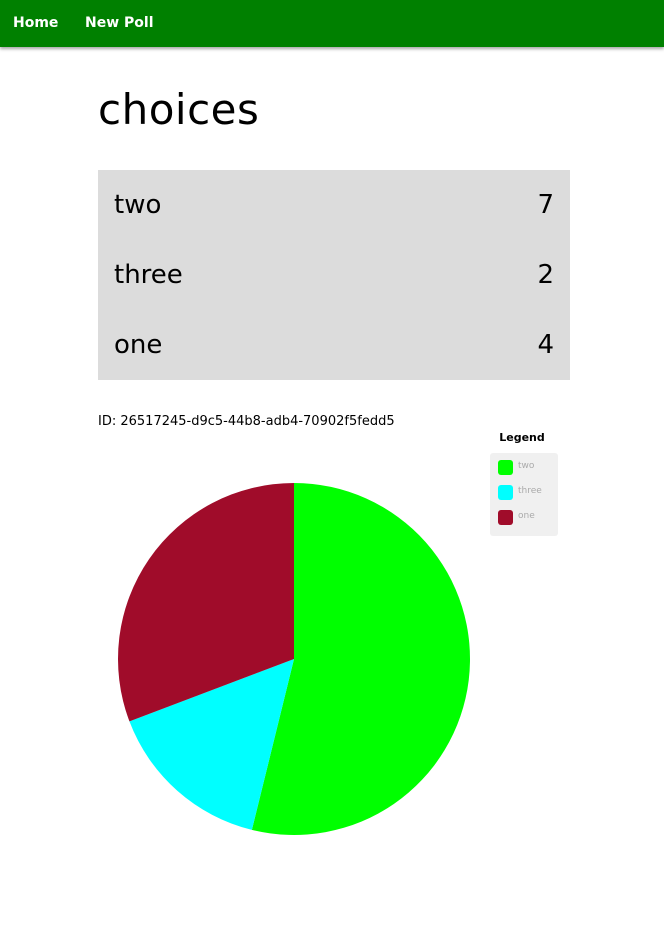 This screenshot has height=931, width=664. I want to click on poll-id: ID: 26517245-d9c5-44b8-adb4-70902f5fedd5, so click(246, 421).